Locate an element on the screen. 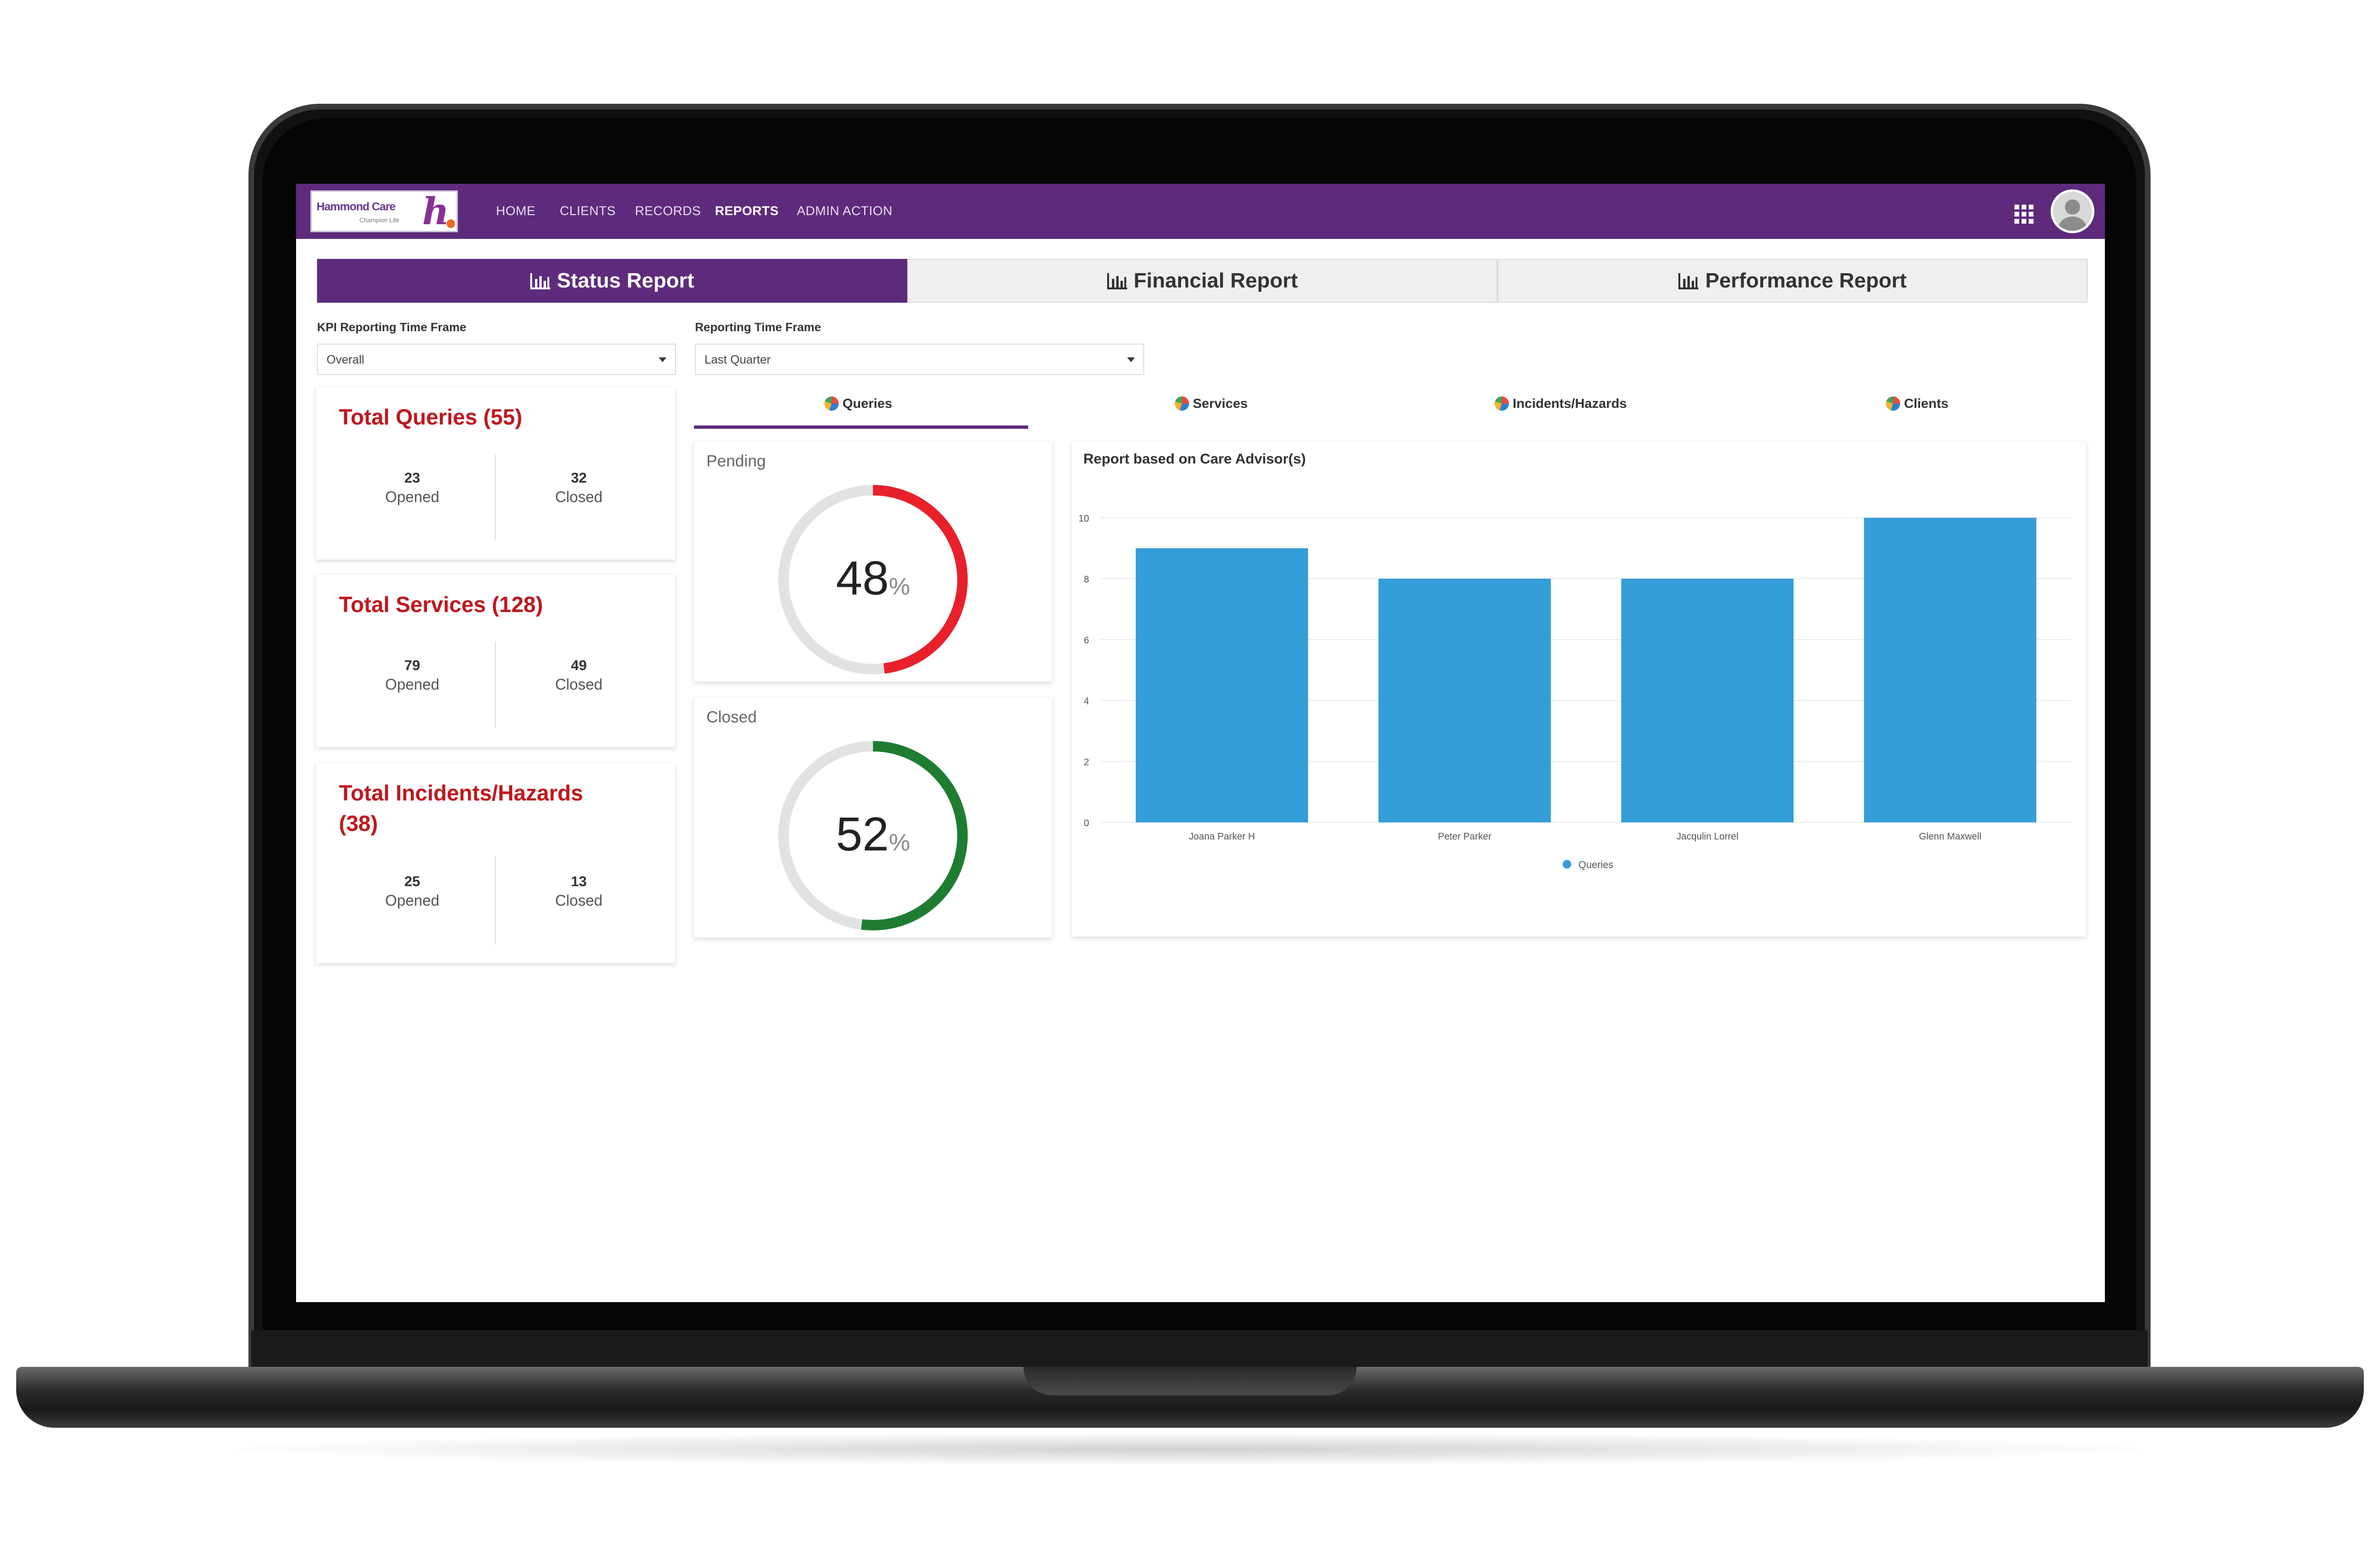 Image resolution: width=2380 pixels, height=1551 pixels. subtab-queries: Queries is located at coordinates (858, 403).